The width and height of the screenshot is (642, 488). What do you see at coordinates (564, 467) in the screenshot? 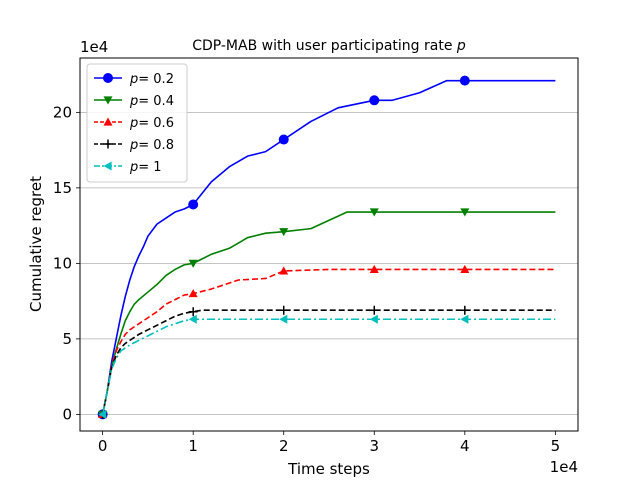
I see `x-offset-label: 1e4` at bounding box center [564, 467].